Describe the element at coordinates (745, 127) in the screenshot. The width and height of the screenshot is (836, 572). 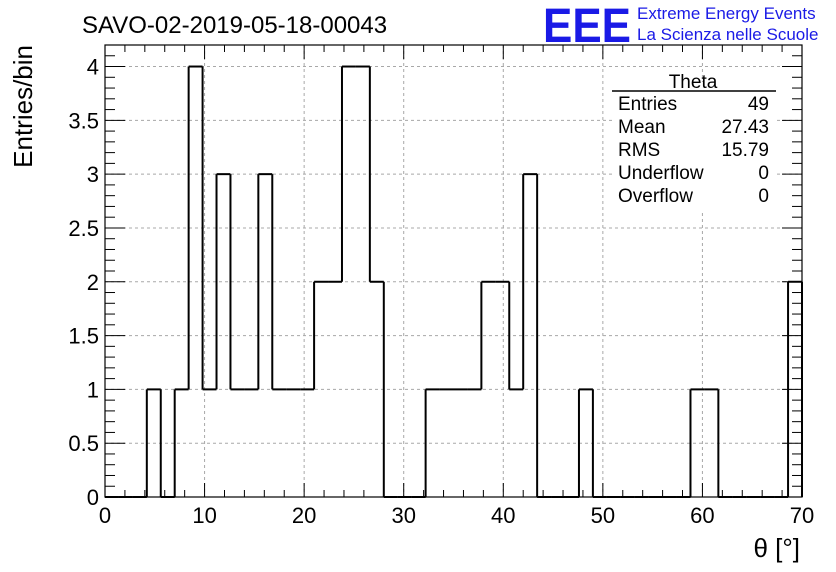
I see `stats-value-mean: 27.43` at that location.